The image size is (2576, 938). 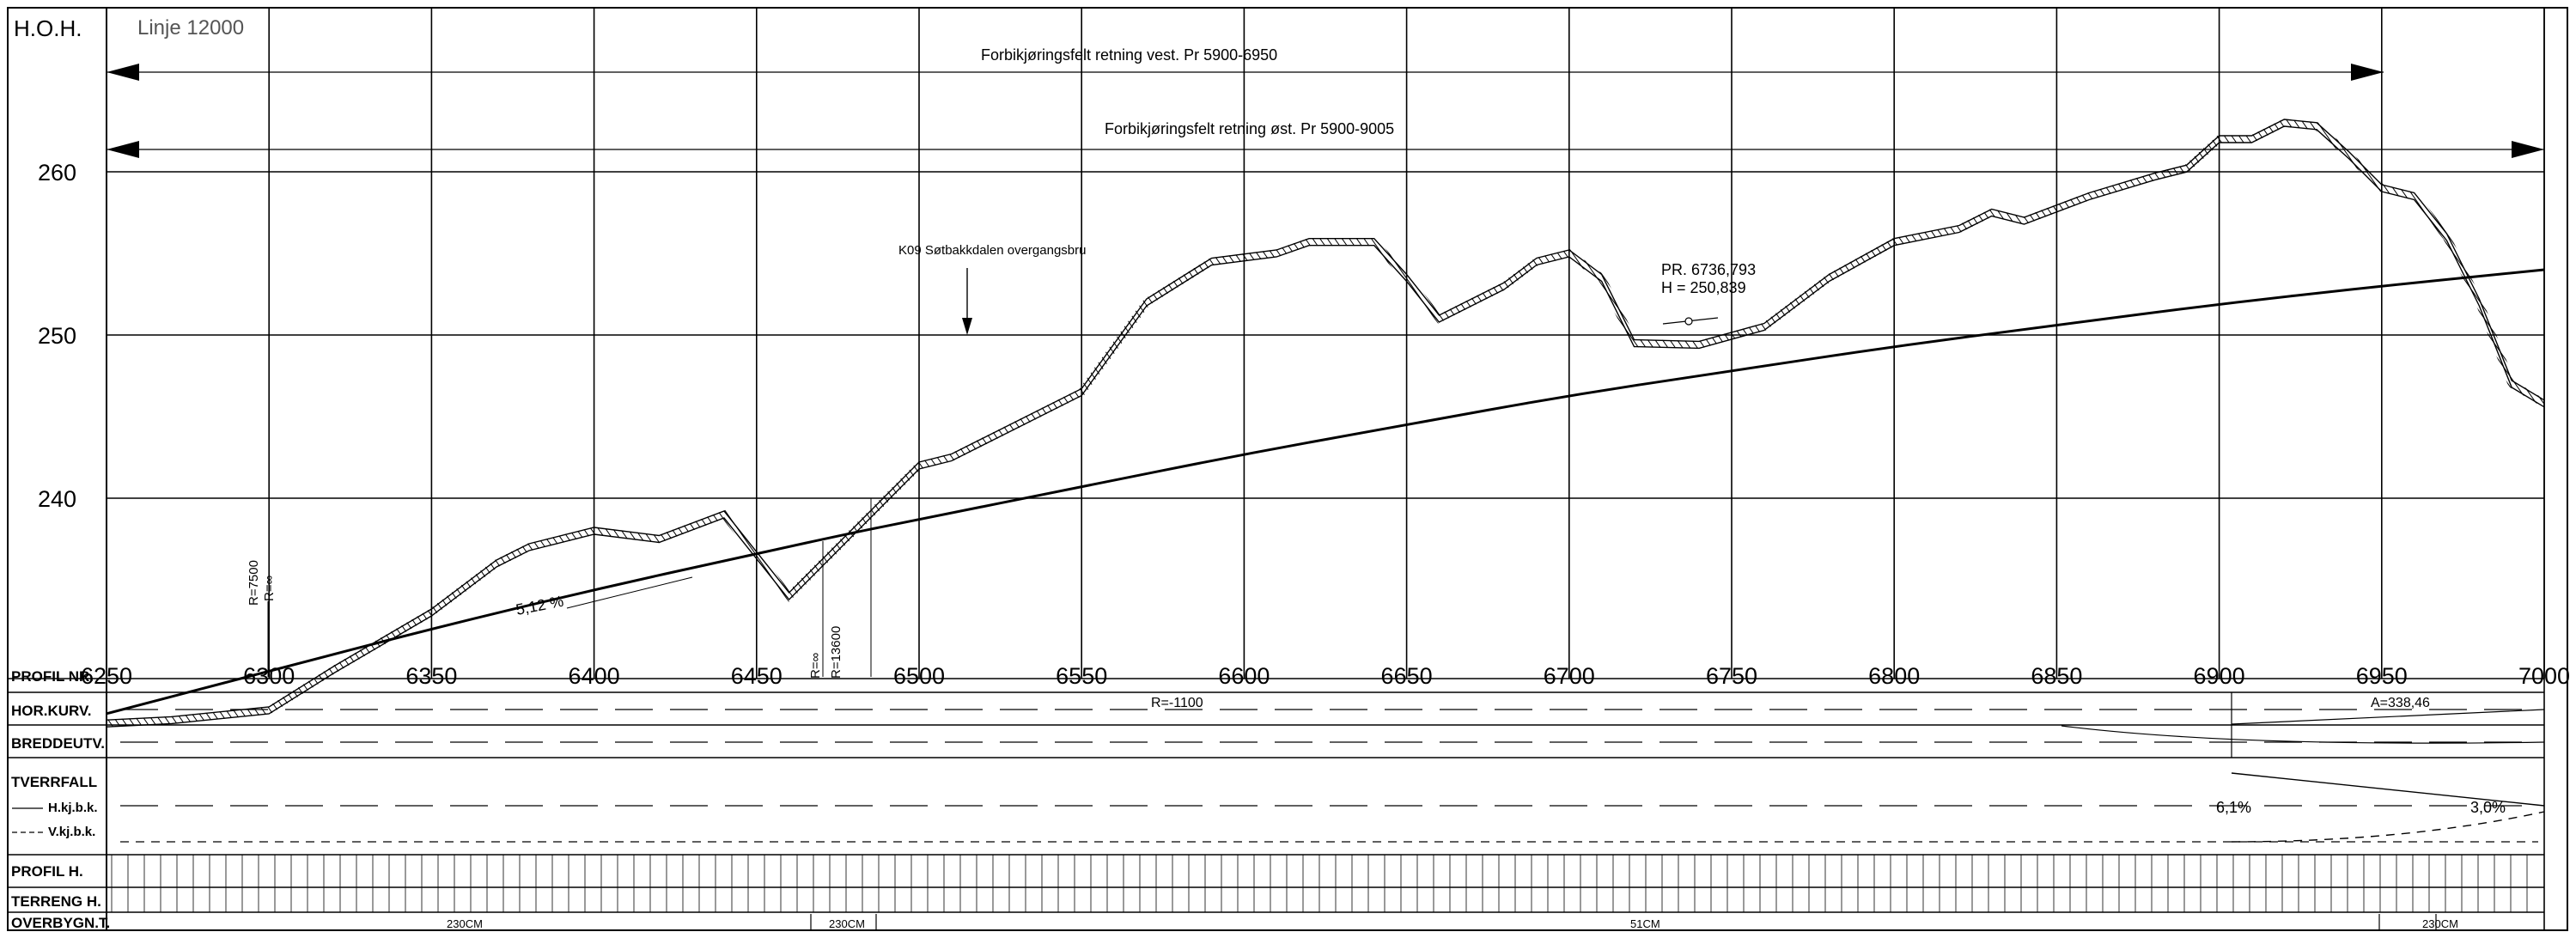 What do you see at coordinates (2488, 807) in the screenshot?
I see `crossfall-label-2: 3,0%` at bounding box center [2488, 807].